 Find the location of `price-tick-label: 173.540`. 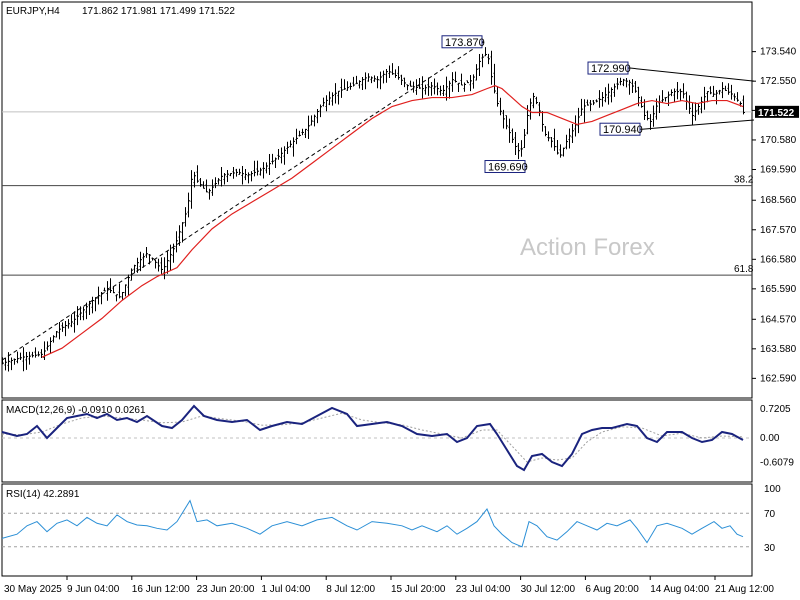

price-tick-label: 173.540 is located at coordinates (778, 52).